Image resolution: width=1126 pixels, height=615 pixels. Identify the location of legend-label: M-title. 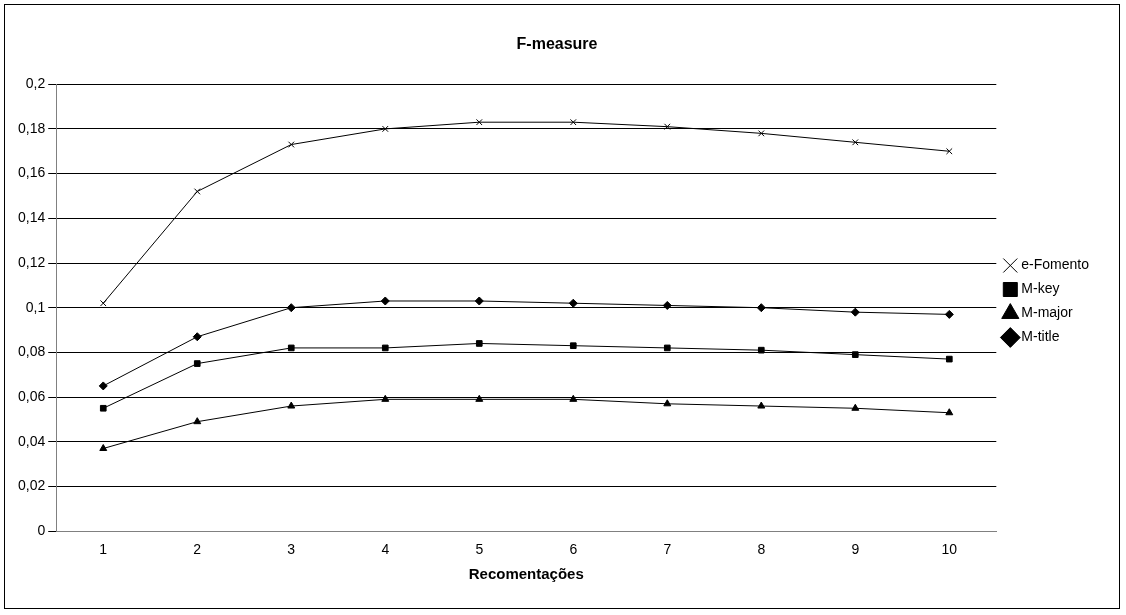
(1040, 336).